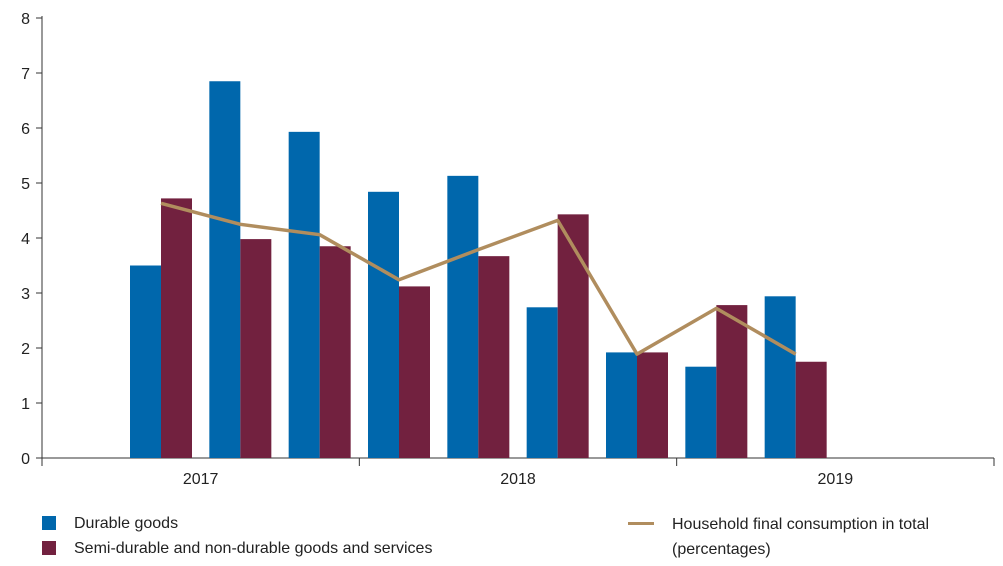  What do you see at coordinates (49, 523) in the screenshot?
I see `legend-swatch-durable` at bounding box center [49, 523].